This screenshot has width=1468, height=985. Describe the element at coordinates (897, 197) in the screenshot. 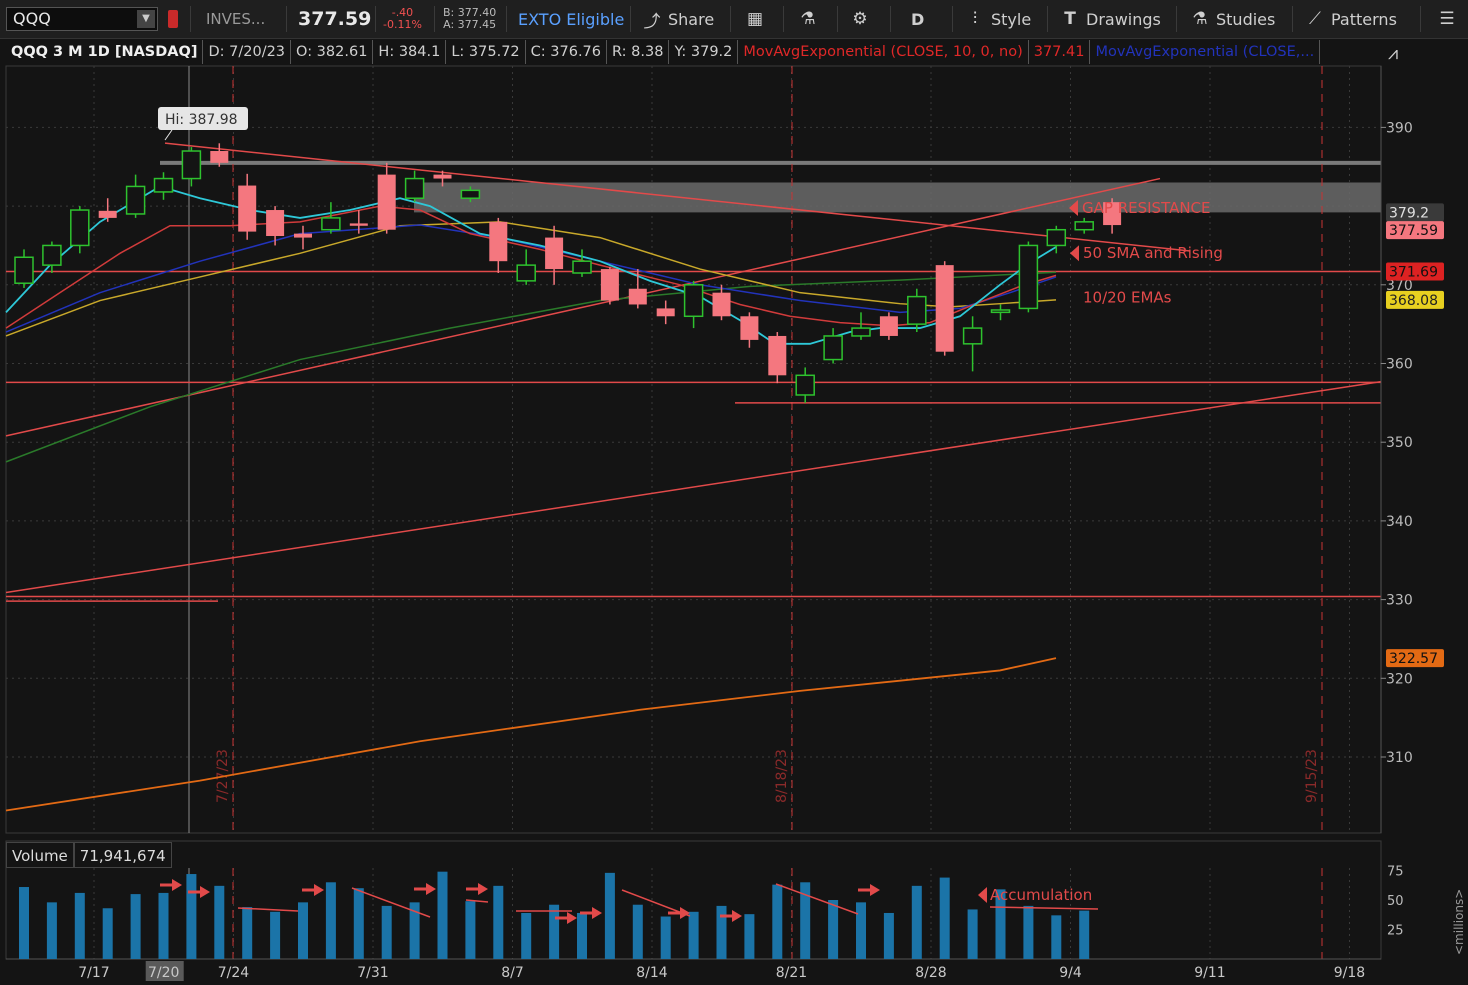

I see `gap-resistance-zone` at that location.